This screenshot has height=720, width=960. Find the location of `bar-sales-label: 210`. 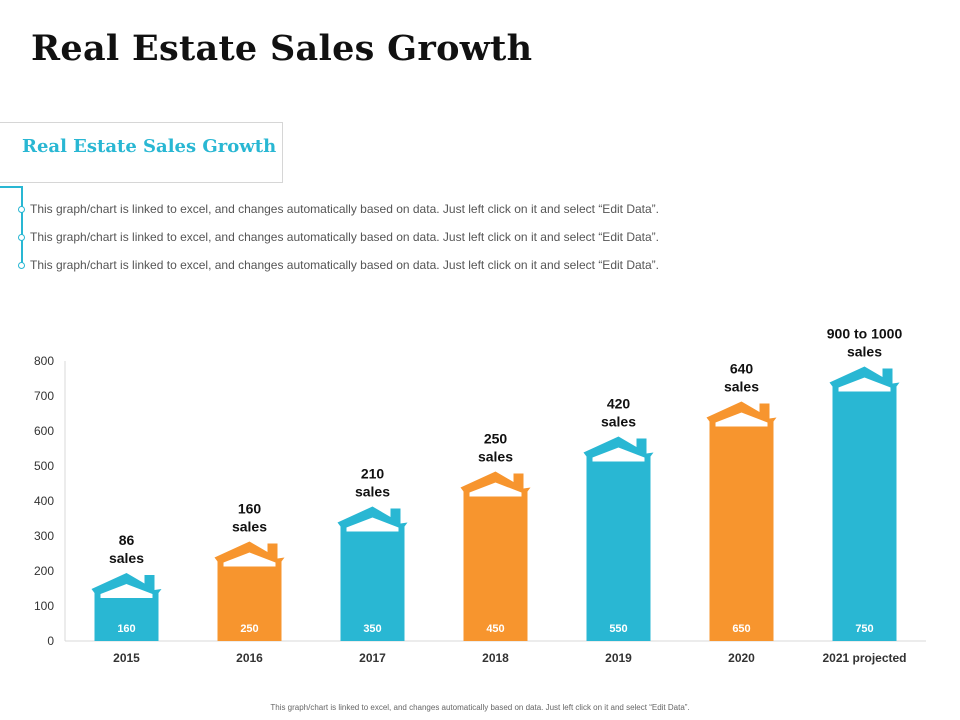

bar-sales-label: 210 is located at coordinates (373, 474).